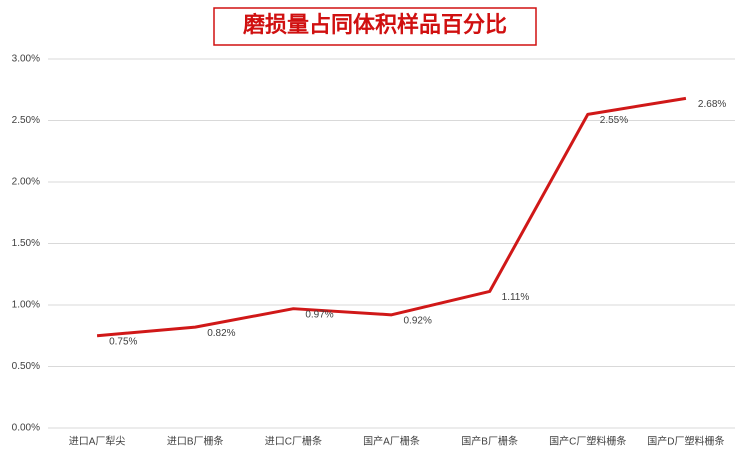  Describe the element at coordinates (293, 441) in the screenshot. I see `x-tick-label: 进口C厂栅条` at that location.